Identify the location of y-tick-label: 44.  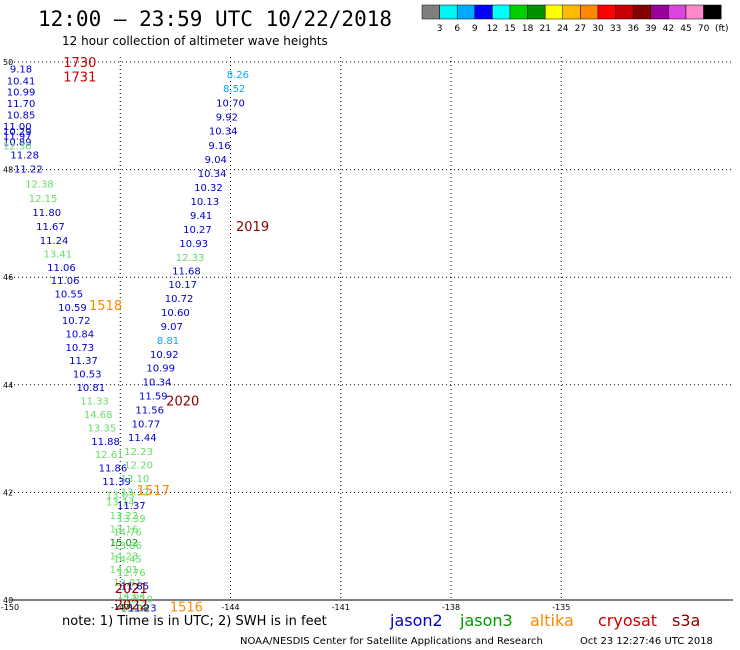
(8, 385).